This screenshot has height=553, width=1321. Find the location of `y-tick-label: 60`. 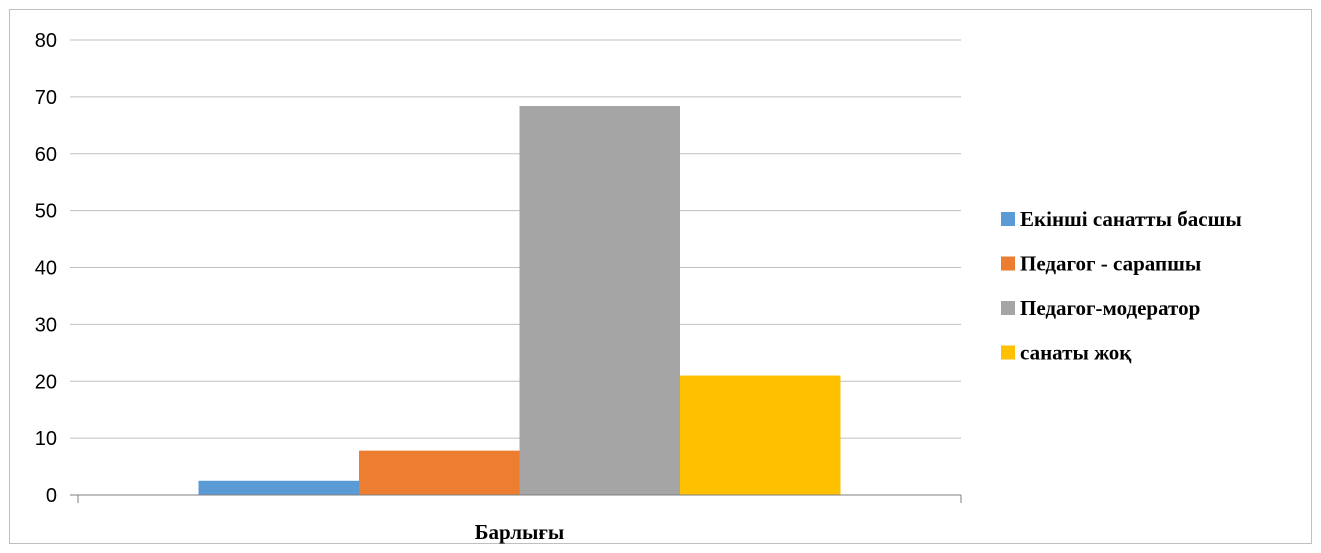

y-tick-label: 60 is located at coordinates (46, 155).